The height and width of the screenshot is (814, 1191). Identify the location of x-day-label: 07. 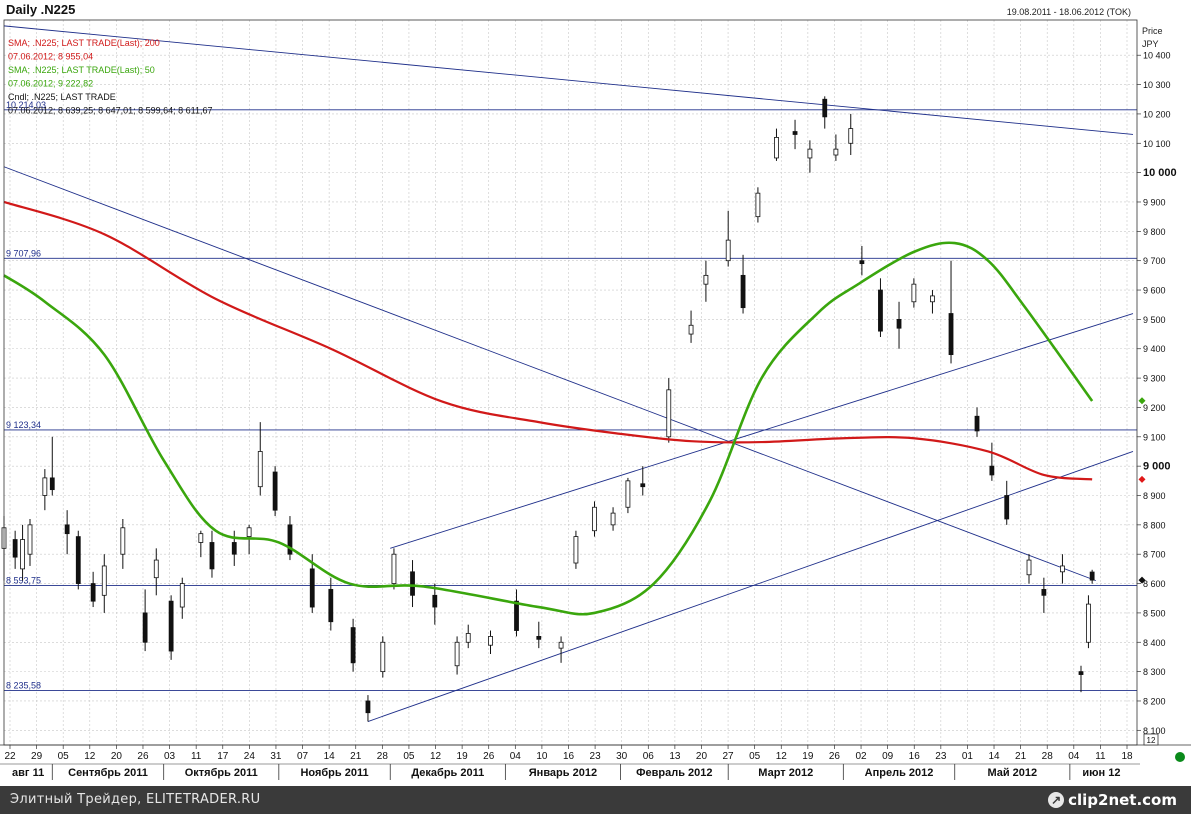
(303, 756).